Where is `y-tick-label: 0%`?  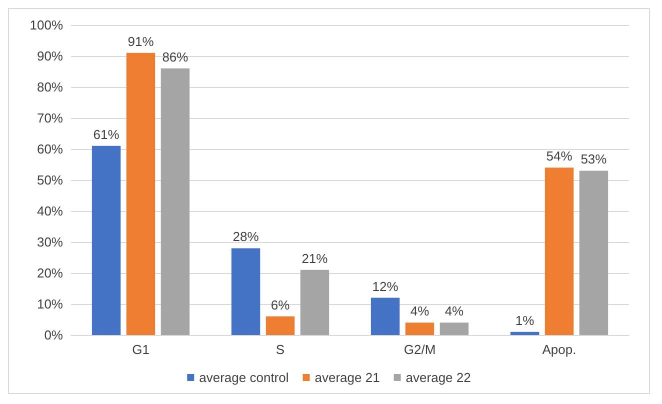
y-tick-label: 0% is located at coordinates (54, 335).